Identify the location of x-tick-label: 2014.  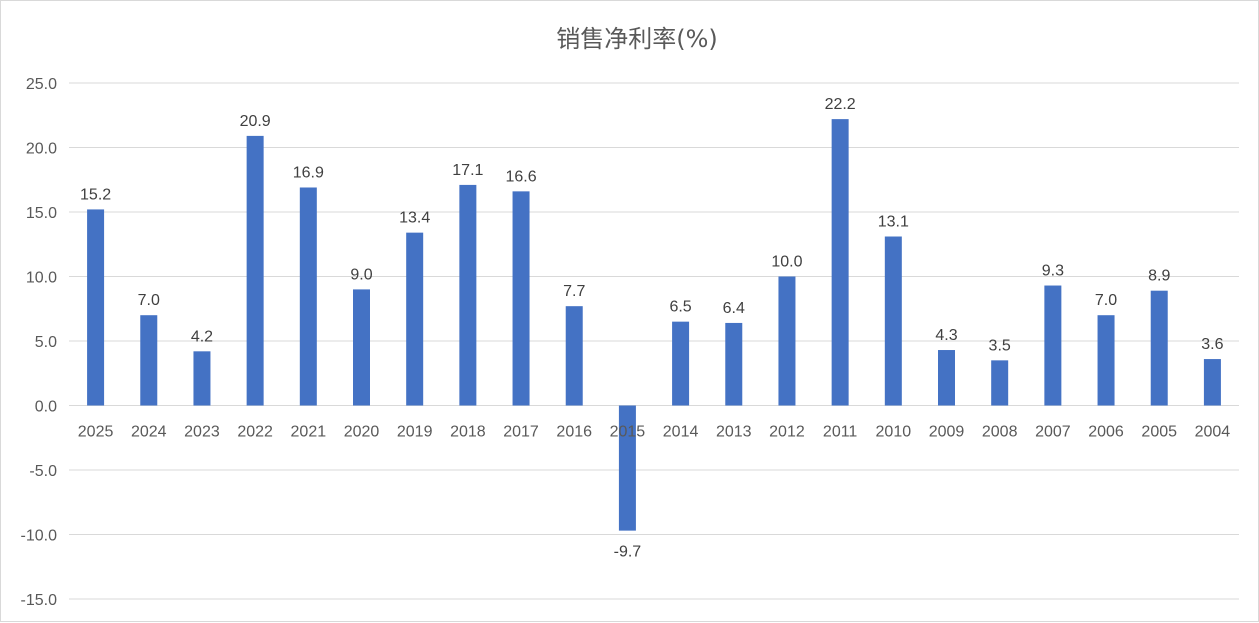
(681, 432).